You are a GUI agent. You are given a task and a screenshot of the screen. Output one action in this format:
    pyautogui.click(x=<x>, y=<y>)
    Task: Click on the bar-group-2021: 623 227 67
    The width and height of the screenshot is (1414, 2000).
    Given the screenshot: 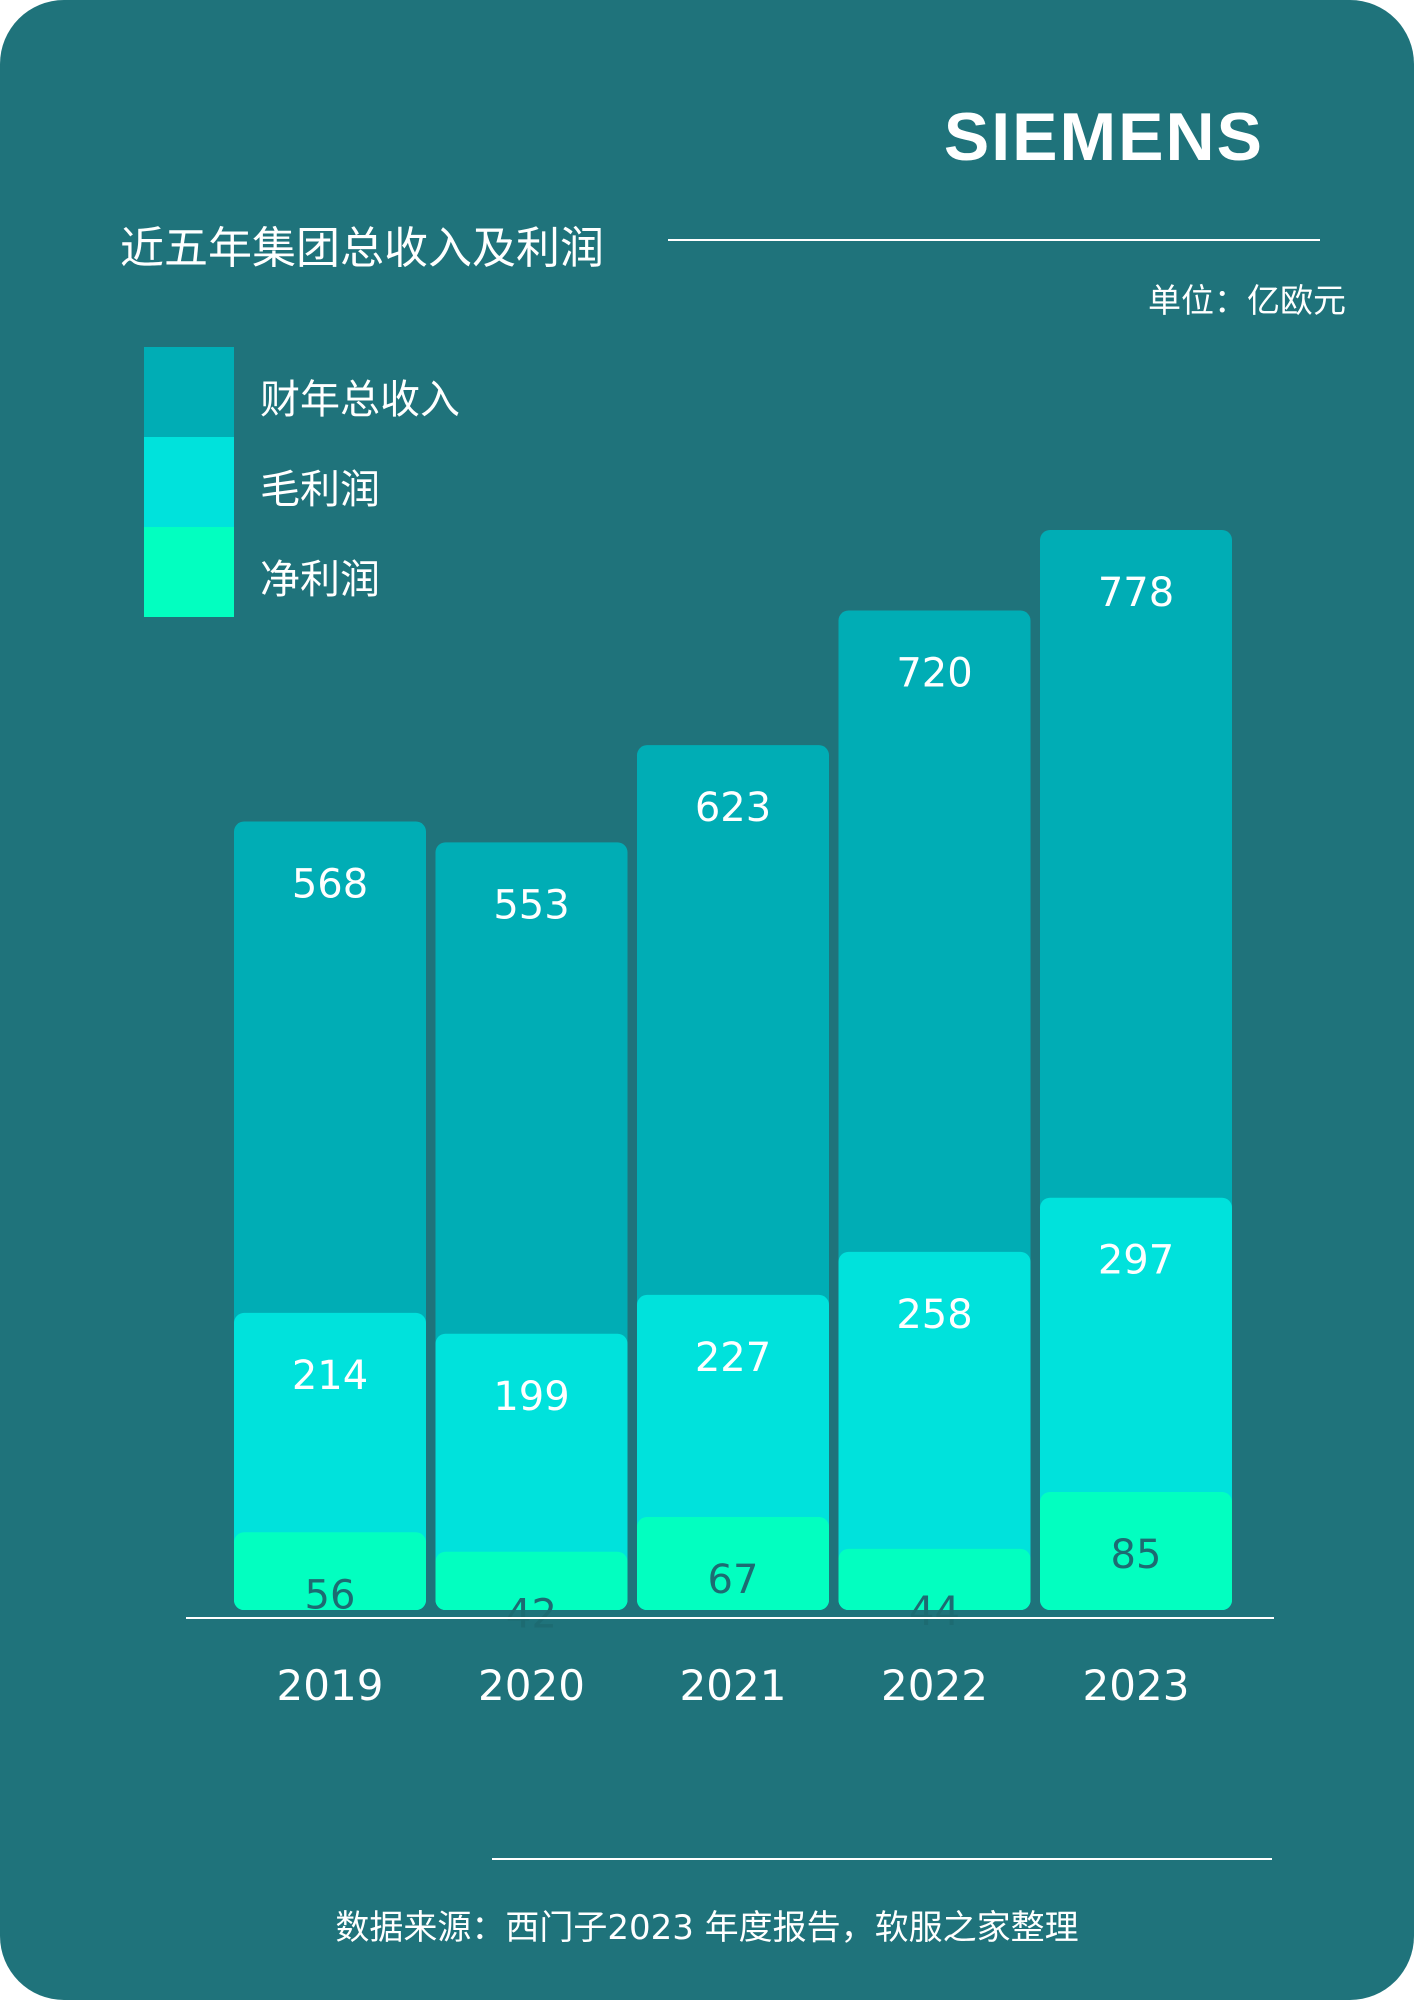 What is the action you would take?
    pyautogui.click(x=733, y=1177)
    